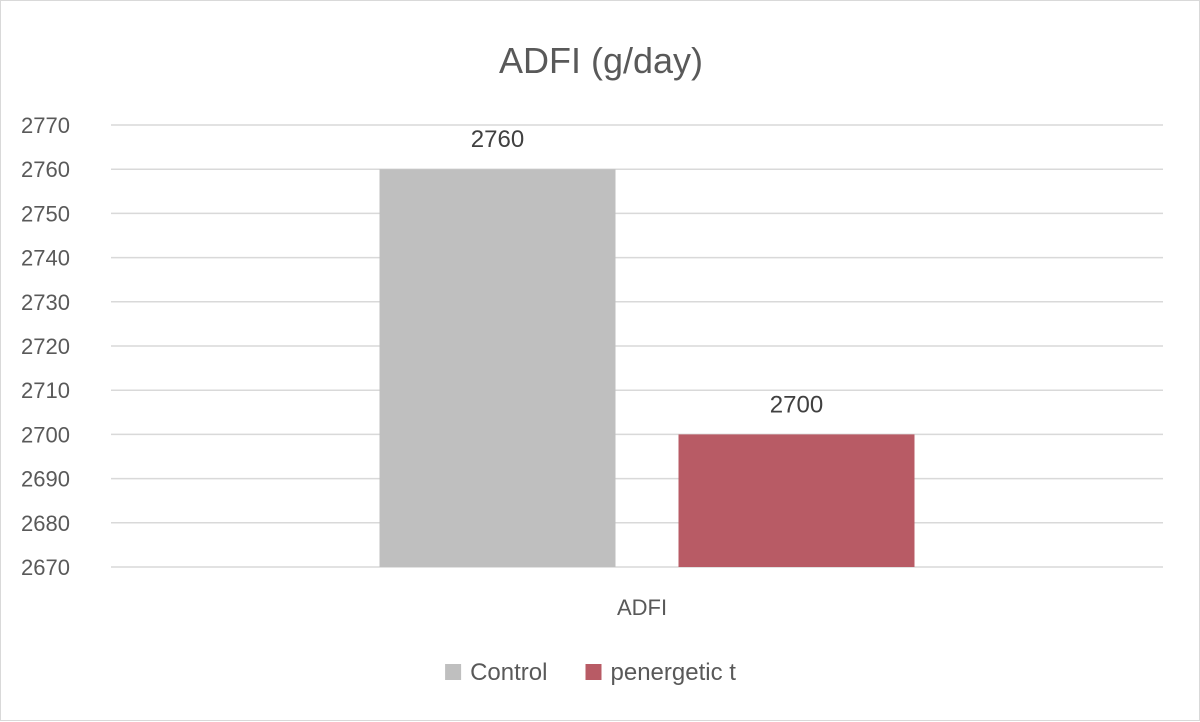 The width and height of the screenshot is (1200, 722). I want to click on x-axis-categories: ADFI, so click(642, 607).